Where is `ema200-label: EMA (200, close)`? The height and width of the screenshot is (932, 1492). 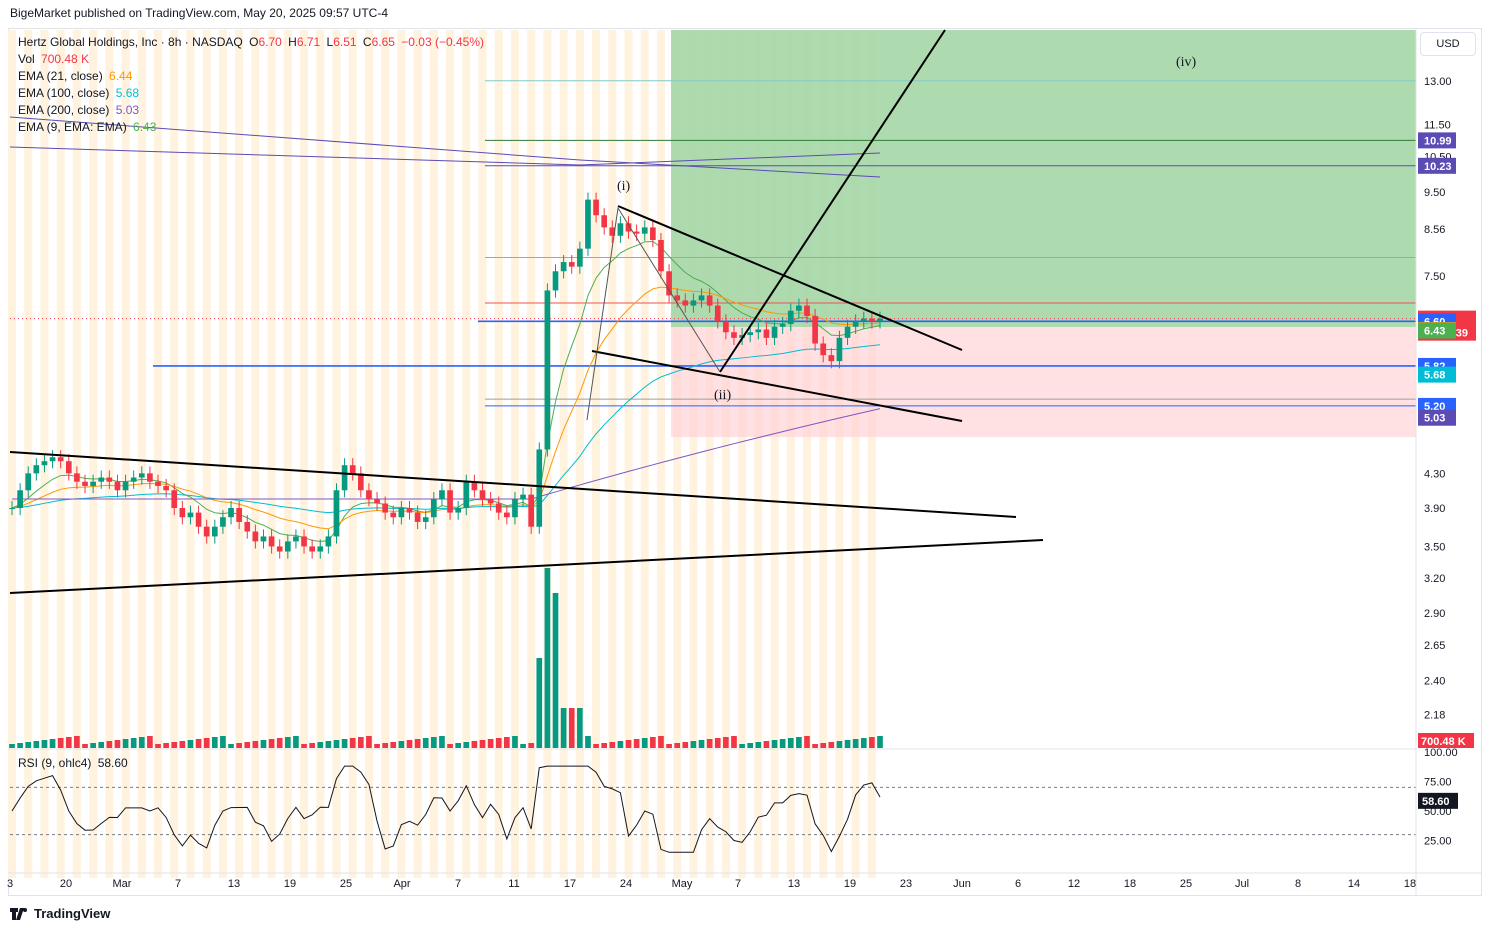 ema200-label: EMA (200, close) is located at coordinates (64, 110).